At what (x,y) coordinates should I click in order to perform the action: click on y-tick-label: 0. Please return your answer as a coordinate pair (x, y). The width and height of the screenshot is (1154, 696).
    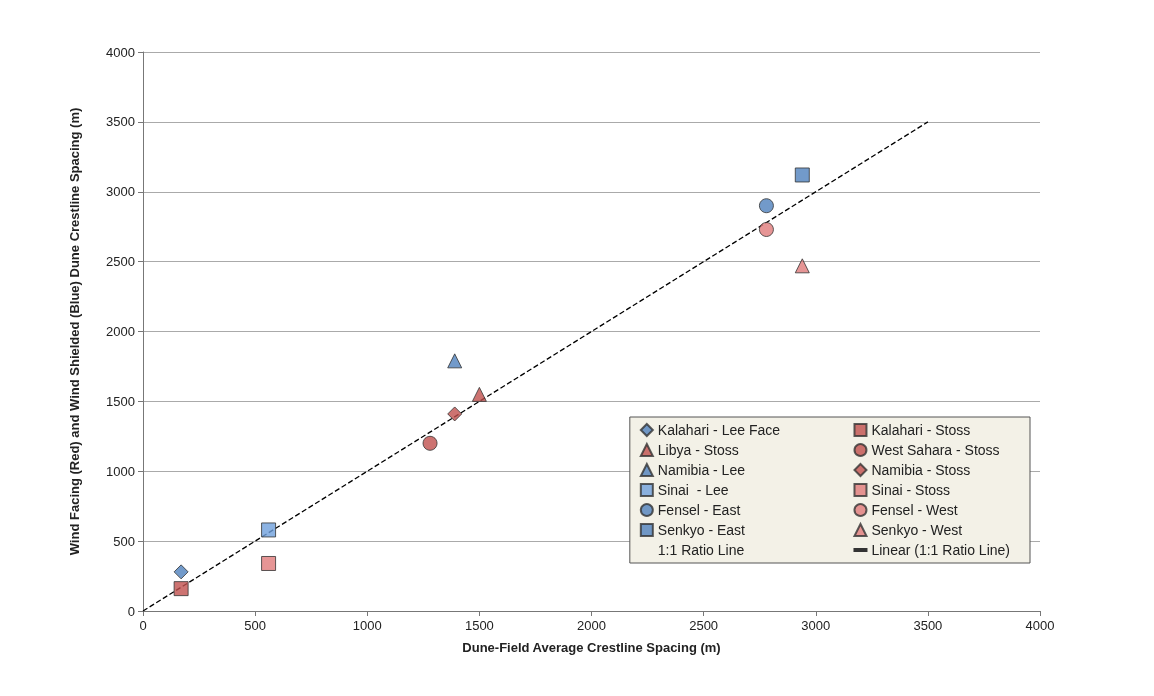
    Looking at the image, I should click on (131, 611).